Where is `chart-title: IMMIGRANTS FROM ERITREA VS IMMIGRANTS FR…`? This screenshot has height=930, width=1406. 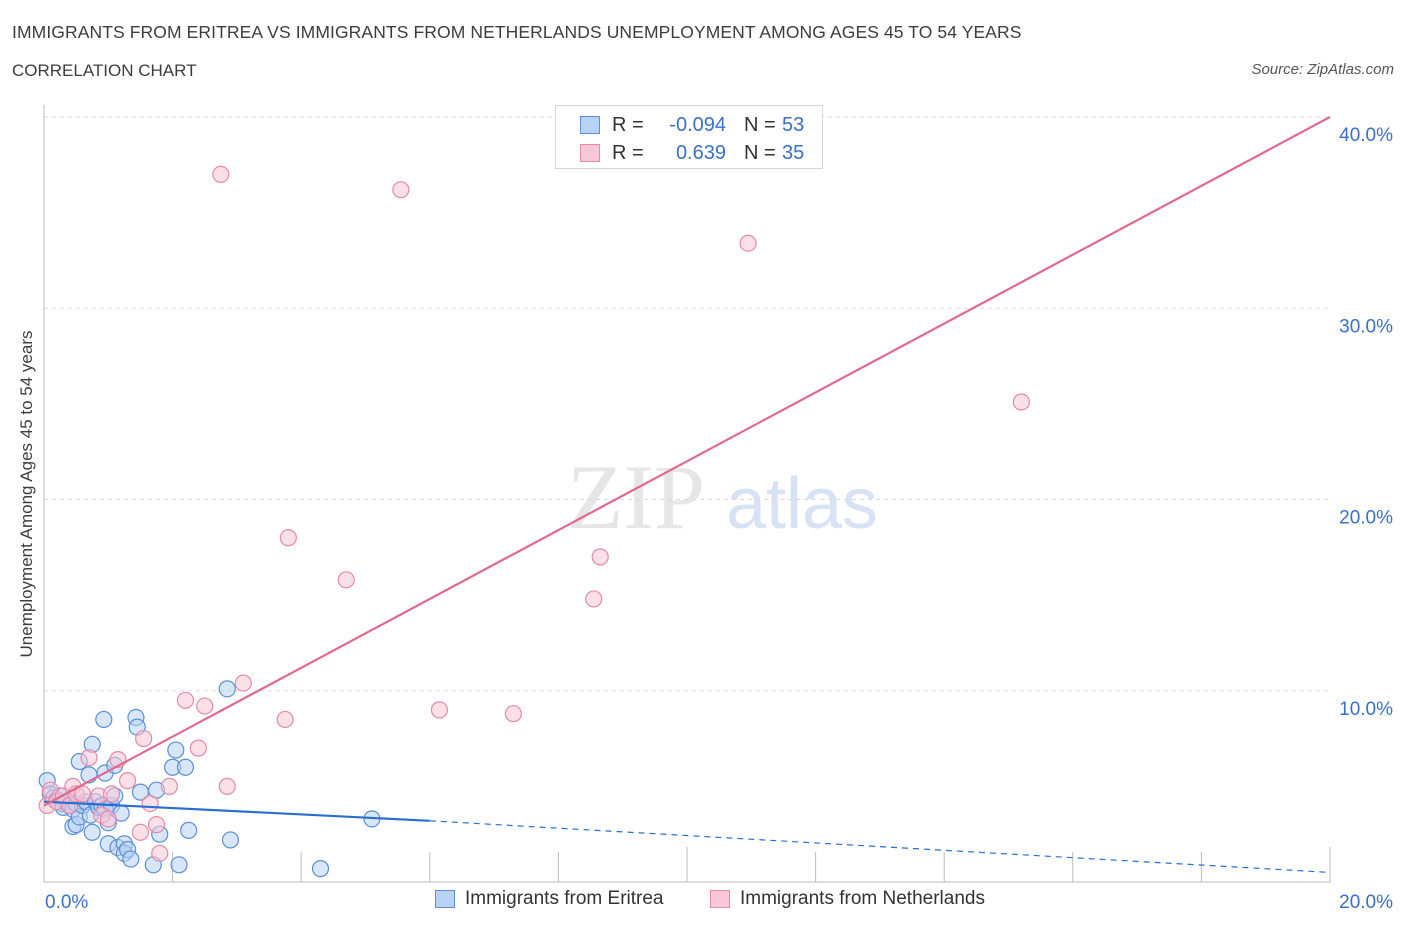
chart-title: IMMIGRANTS FROM ERITREA VS IMMIGRANTS FR… is located at coordinates (517, 32).